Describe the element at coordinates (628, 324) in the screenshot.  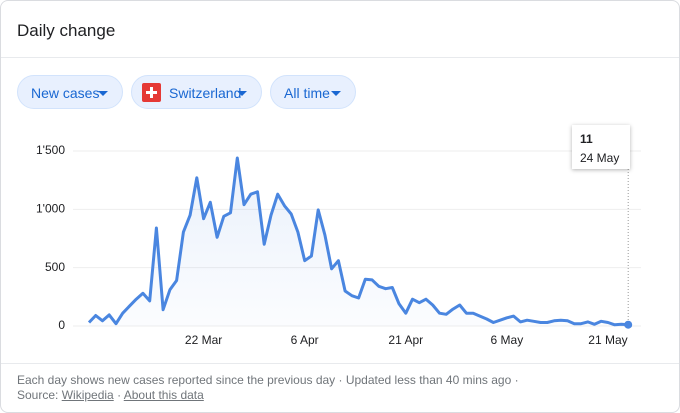
I see `hover-dot` at that location.